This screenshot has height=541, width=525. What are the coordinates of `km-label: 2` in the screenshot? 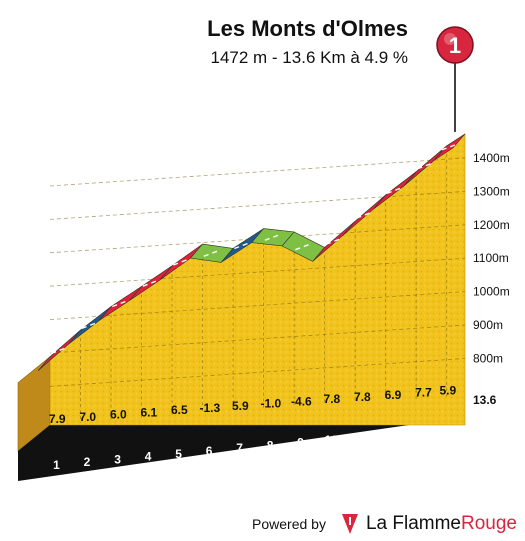 It's located at (87, 462).